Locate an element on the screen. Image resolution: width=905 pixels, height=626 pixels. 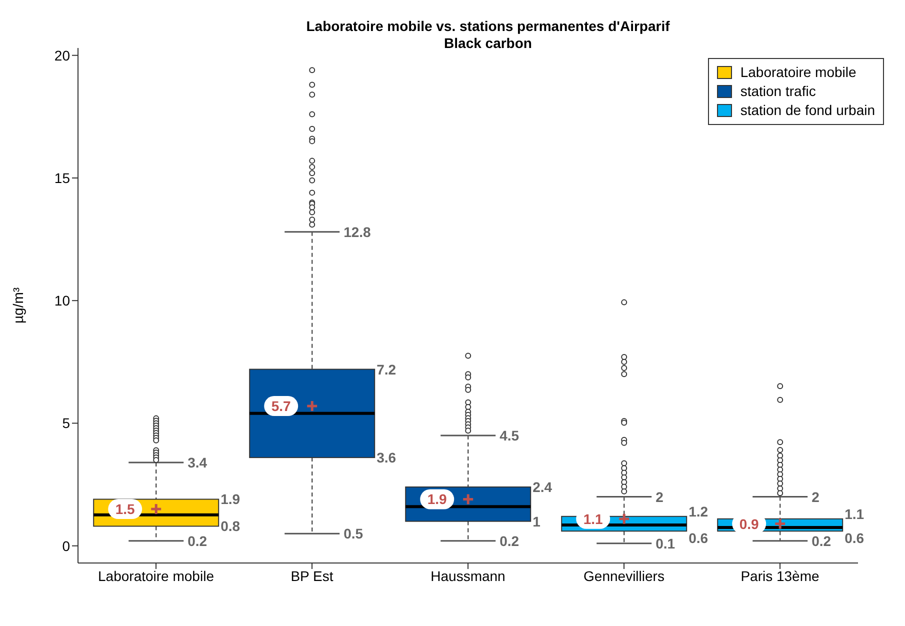
annotation: 3.6 is located at coordinates (386, 458).